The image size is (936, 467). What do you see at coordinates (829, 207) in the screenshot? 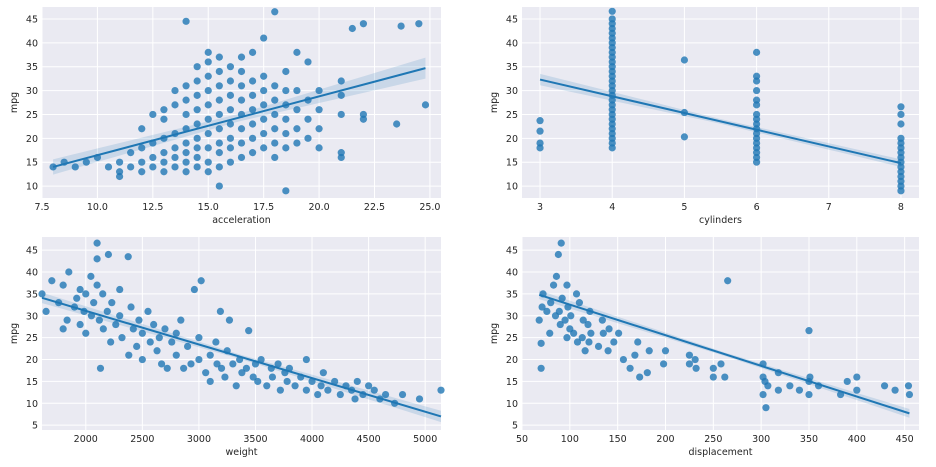
I see `x-tick-label: 7` at bounding box center [829, 207].